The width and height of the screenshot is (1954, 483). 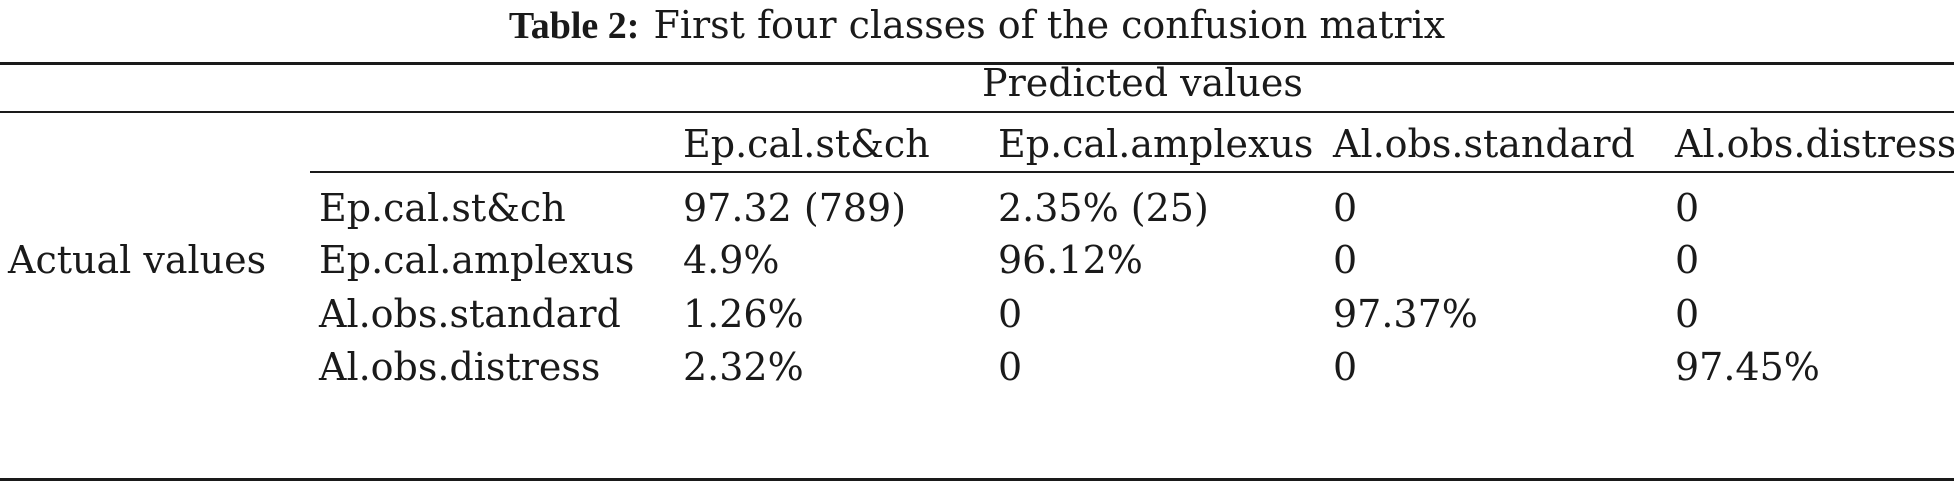 I want to click on table-cell: 97.45%, so click(x=1747, y=367).